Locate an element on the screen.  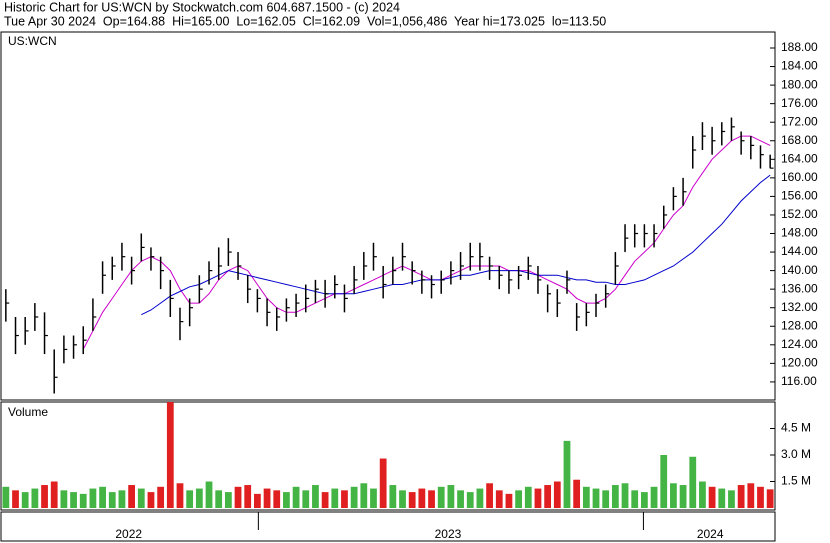
y-tick-label: 132.00 is located at coordinates (799, 307).